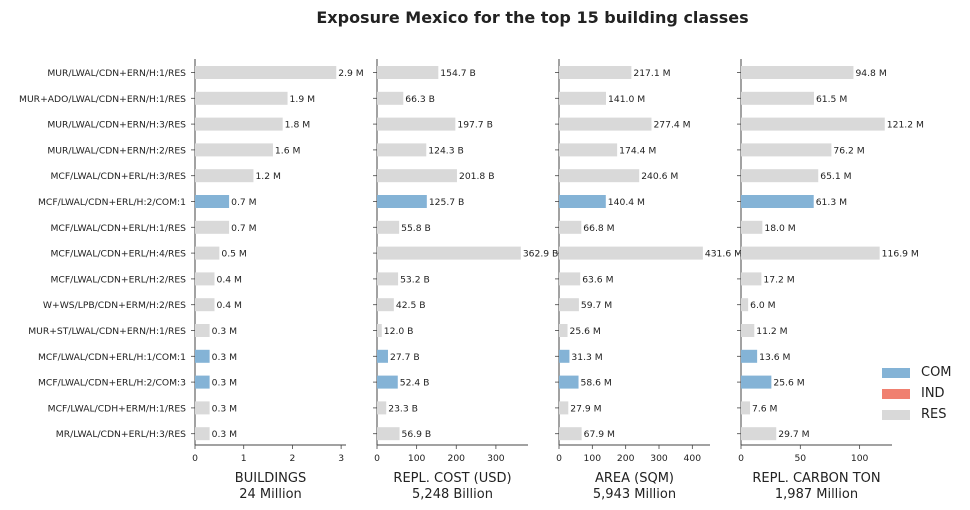  Describe the element at coordinates (800, 458) in the screenshot. I see `x-tick-label: 50` at that location.